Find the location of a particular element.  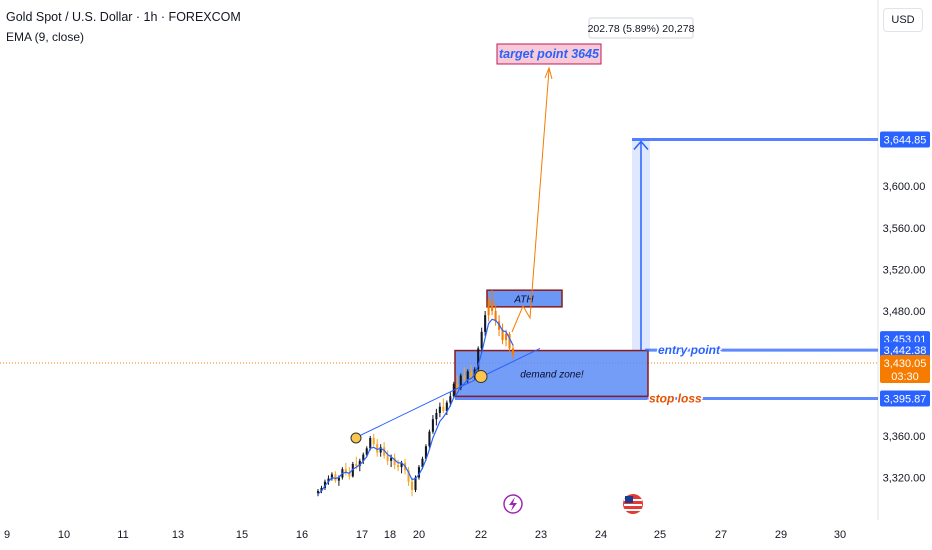

x-tick-label: 16 is located at coordinates (302, 535).